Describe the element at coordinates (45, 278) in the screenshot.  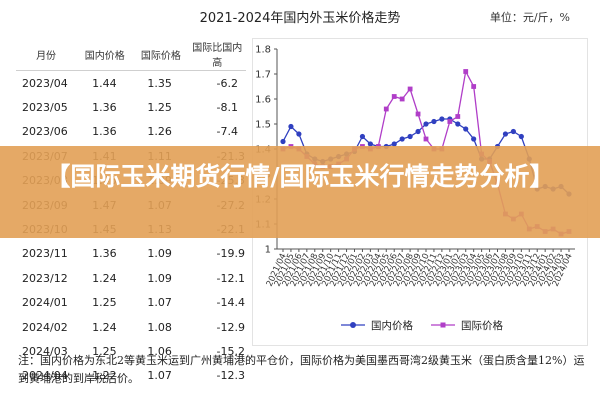
I see `cell-month: 2023/12` at that location.